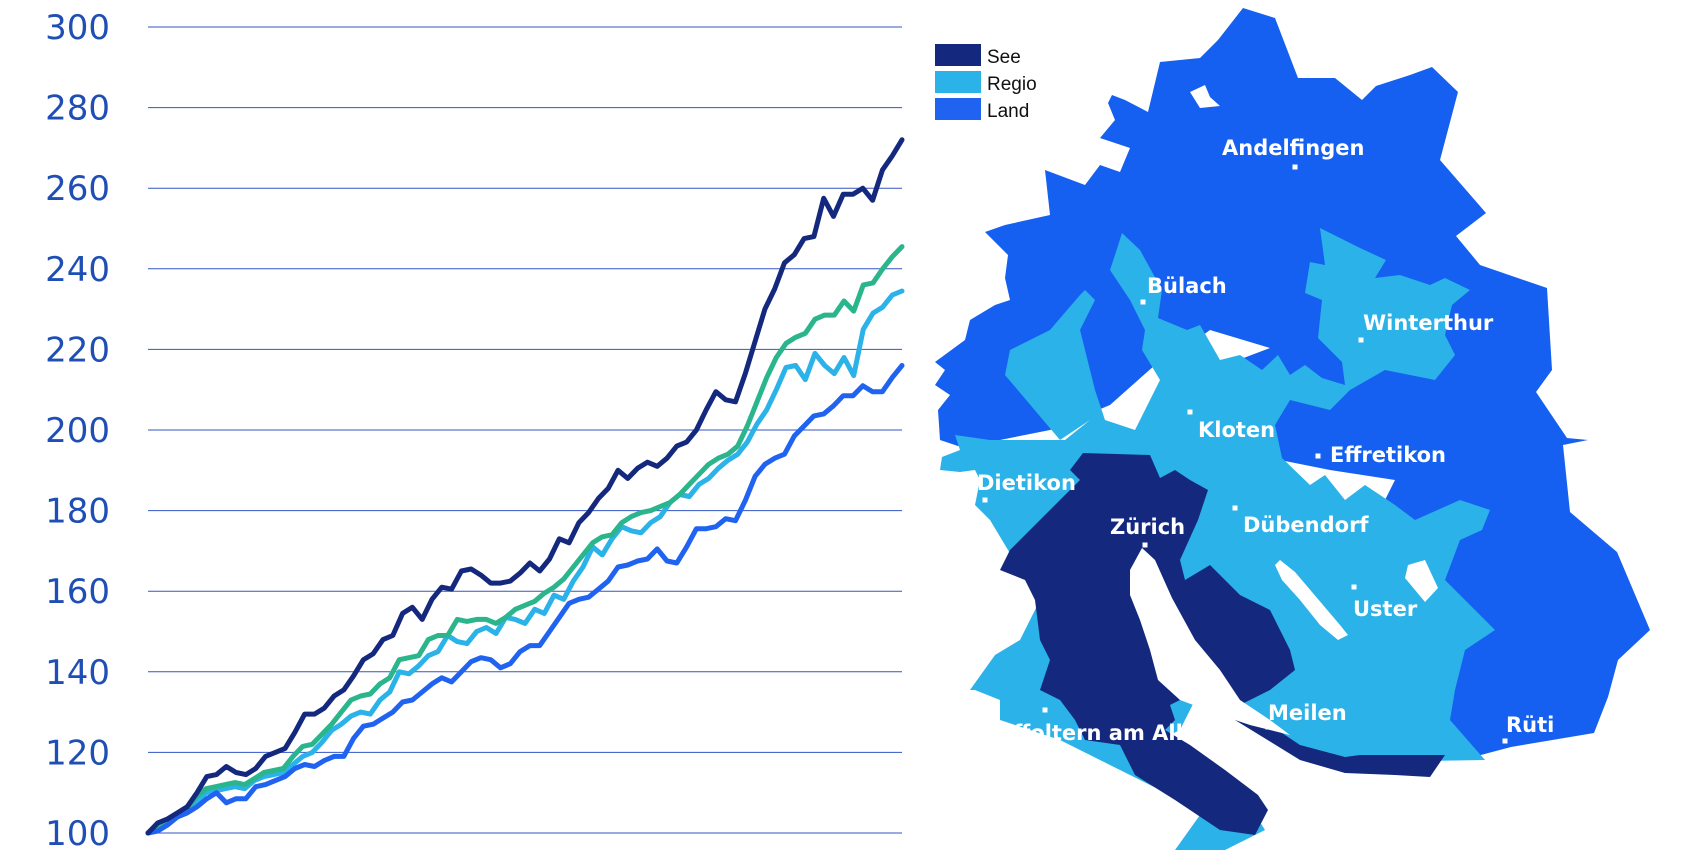  Describe the element at coordinates (1530, 725) in the screenshot. I see `place-label: Rüti` at that location.